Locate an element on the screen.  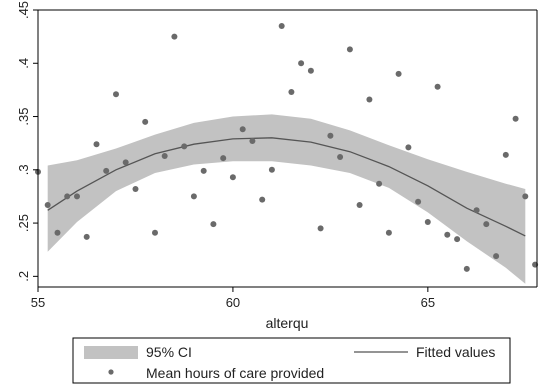
legend-ci-swatch is located at coordinates (111, 352).